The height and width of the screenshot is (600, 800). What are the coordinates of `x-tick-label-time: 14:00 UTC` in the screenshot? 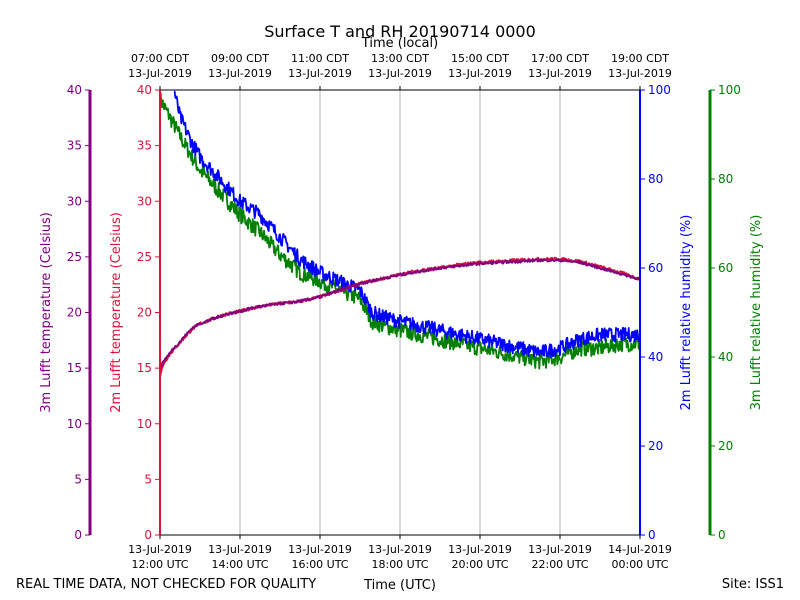 It's located at (239, 564).